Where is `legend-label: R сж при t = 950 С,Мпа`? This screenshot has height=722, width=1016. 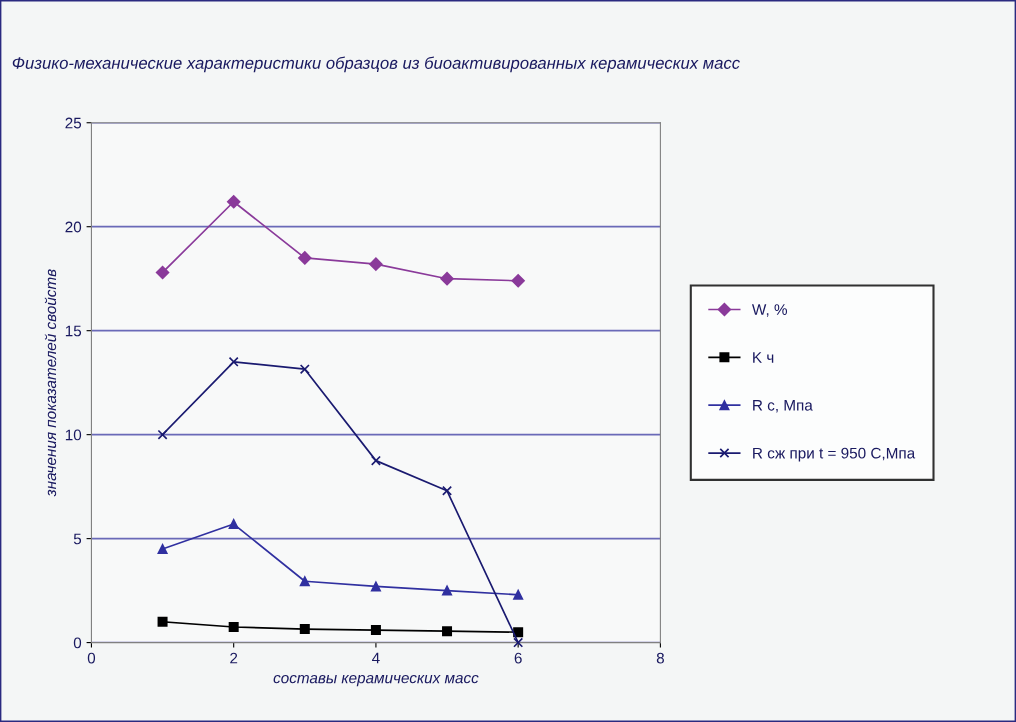
legend-label: R сж при t = 950 С,Мпа is located at coordinates (834, 454).